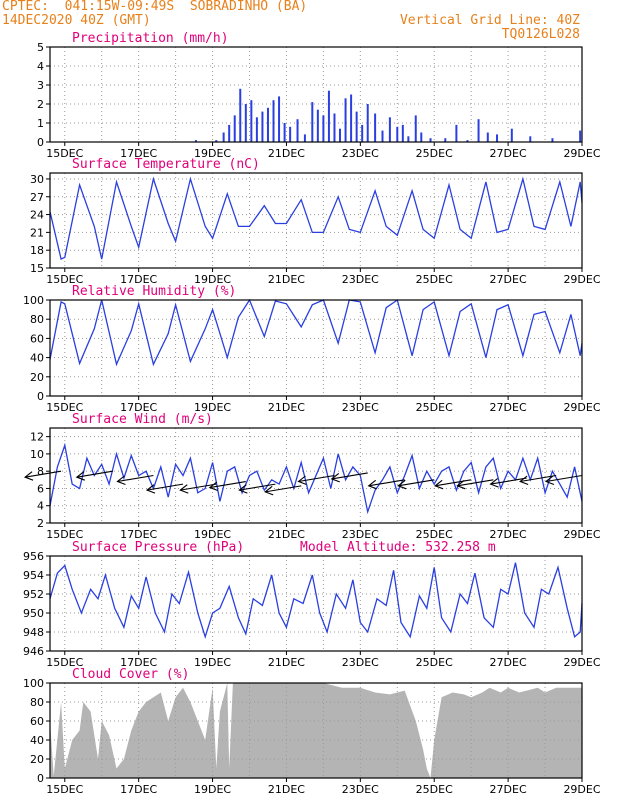  Describe the element at coordinates (33, 651) in the screenshot. I see `y-tick-label: 946` at that location.